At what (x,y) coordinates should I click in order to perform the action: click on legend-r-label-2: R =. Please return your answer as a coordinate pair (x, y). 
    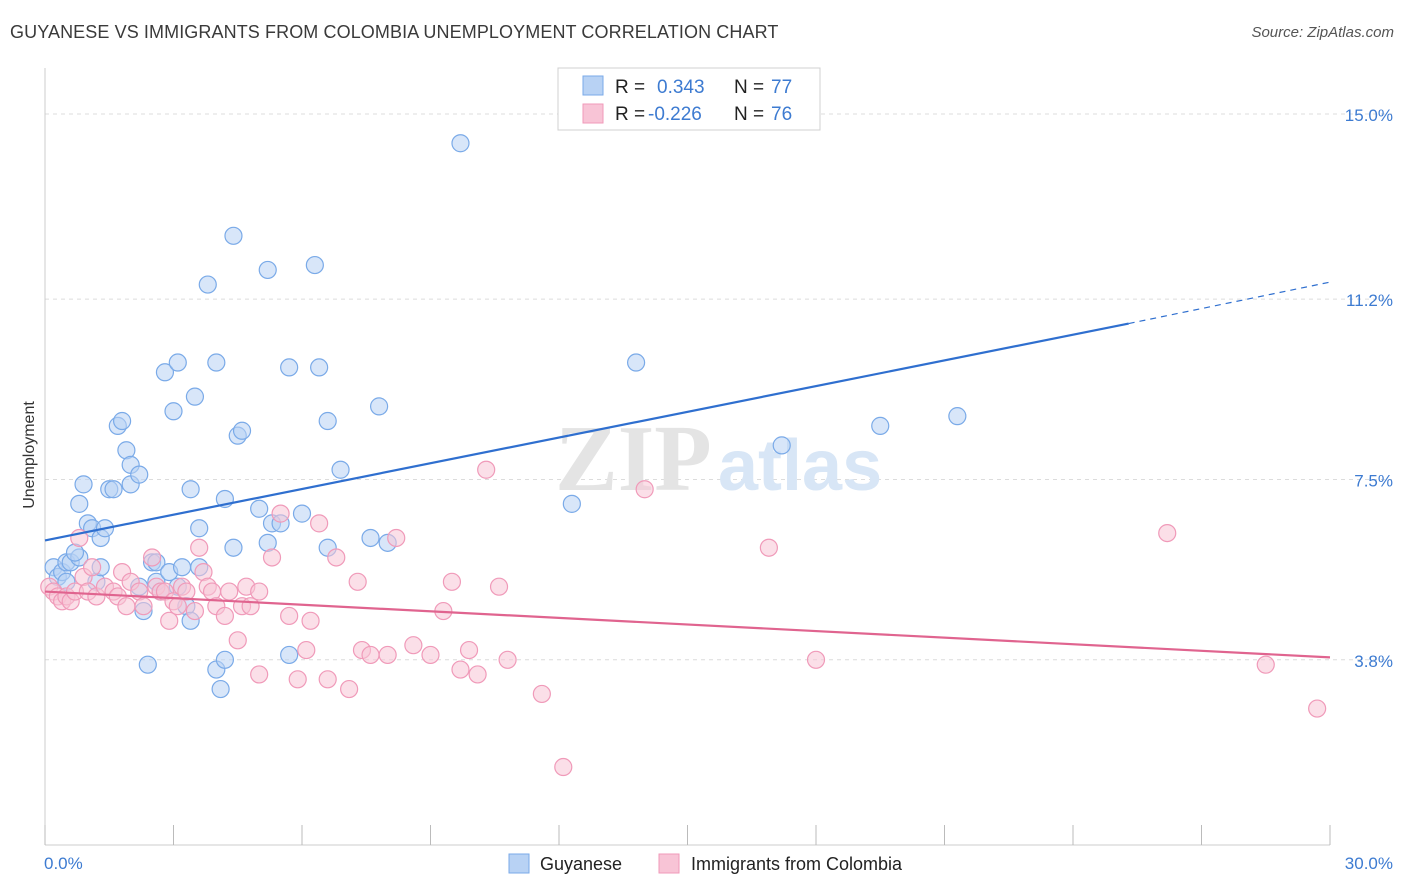
    Looking at the image, I should click on (630, 114).